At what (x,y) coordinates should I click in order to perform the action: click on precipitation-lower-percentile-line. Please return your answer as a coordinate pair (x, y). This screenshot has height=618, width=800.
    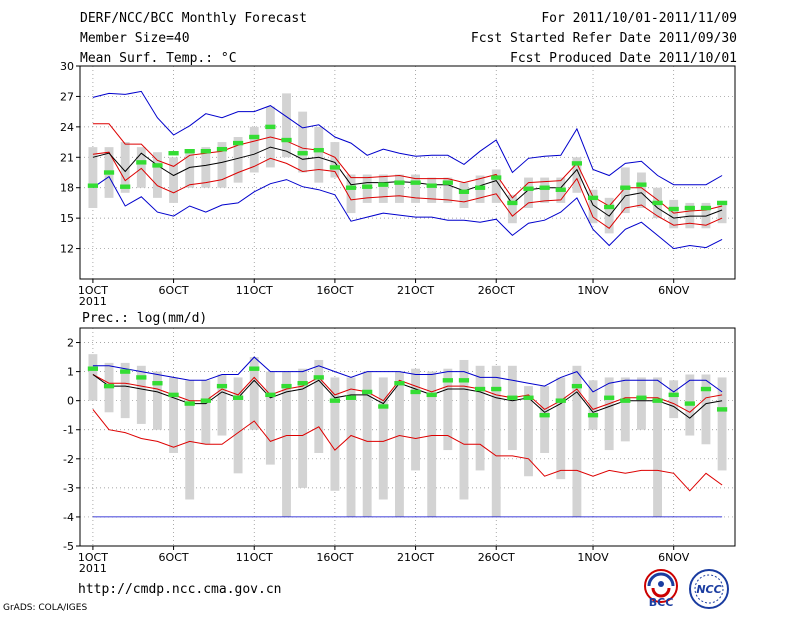
    Looking at the image, I should click on (407, 450).